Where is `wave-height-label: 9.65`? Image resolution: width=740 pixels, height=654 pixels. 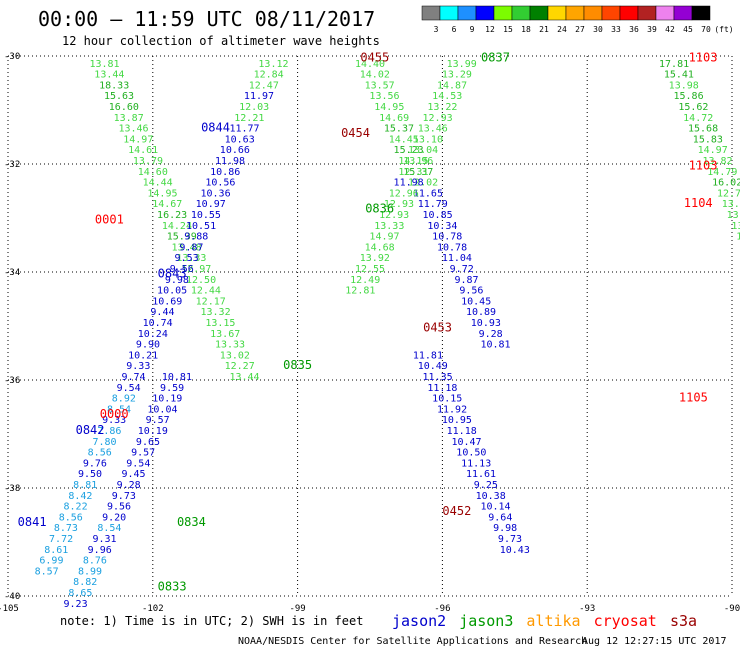 wave-height-label: 9.65 is located at coordinates (148, 442).